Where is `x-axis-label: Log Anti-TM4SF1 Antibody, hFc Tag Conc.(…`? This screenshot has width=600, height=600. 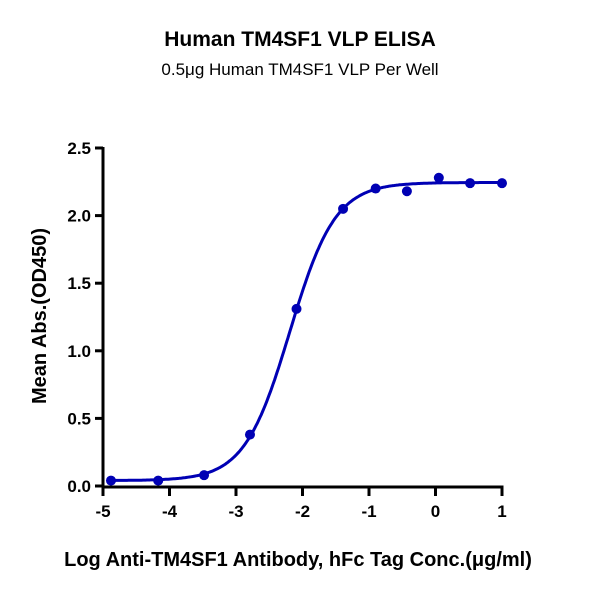
x-axis-label: Log Anti-TM4SF1 Antibody, hFc Tag Conc.(… is located at coordinates (298, 560).